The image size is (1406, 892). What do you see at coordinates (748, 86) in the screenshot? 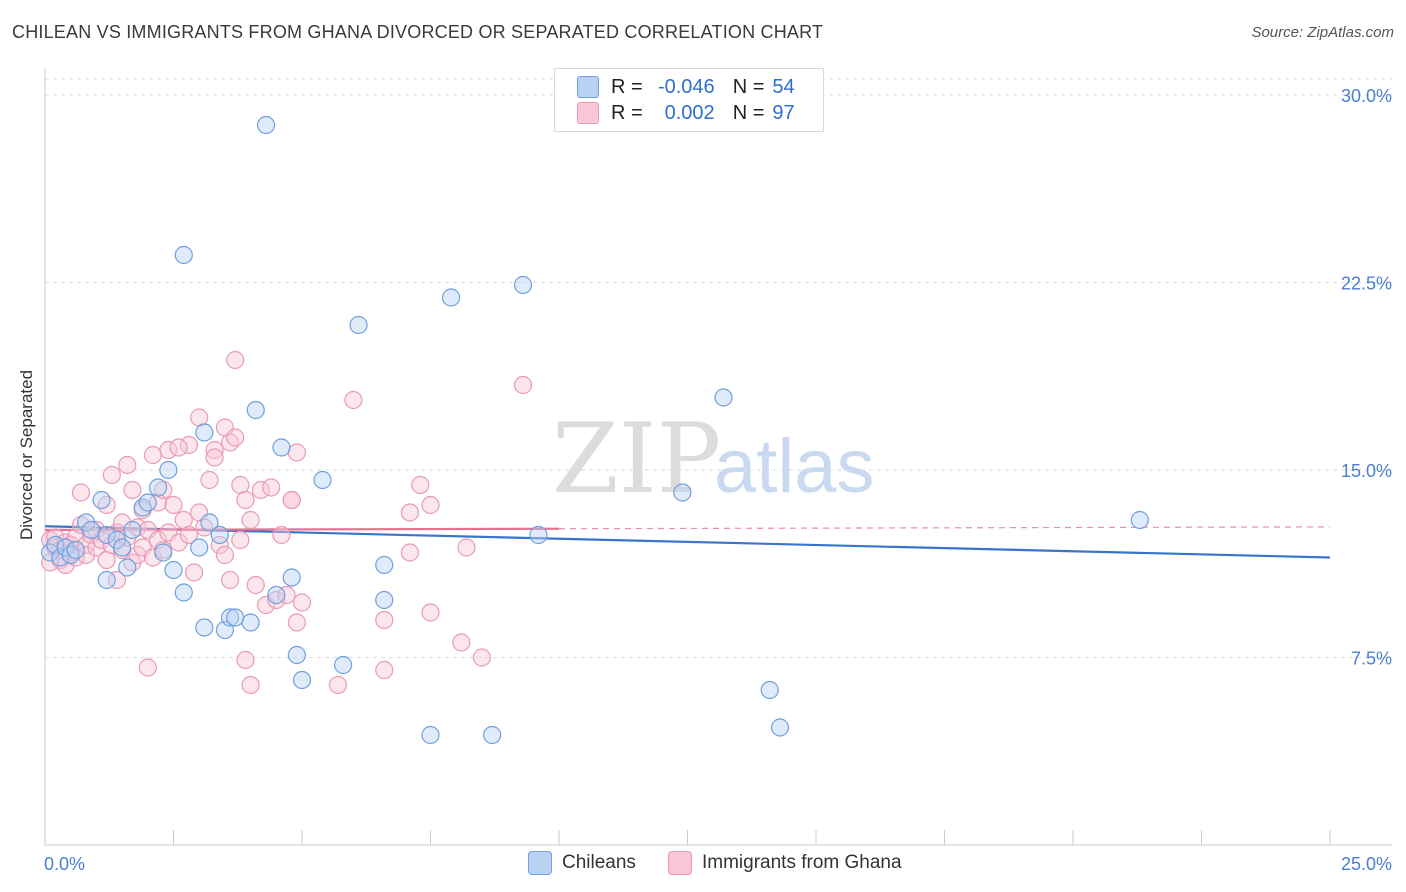
I see `legend-n-label: N =` at bounding box center [748, 86].